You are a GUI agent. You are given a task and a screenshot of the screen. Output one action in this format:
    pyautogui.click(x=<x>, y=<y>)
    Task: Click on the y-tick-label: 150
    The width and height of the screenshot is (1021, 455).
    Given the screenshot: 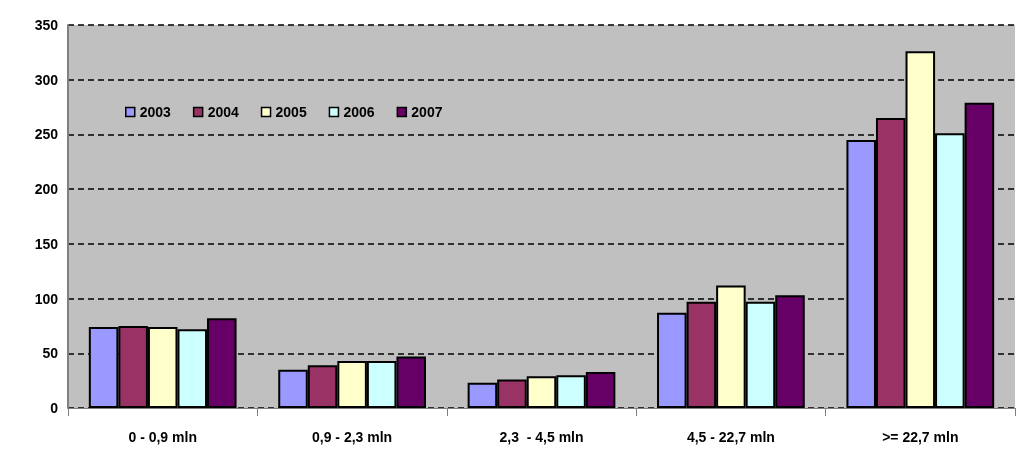 What is the action you would take?
    pyautogui.click(x=46, y=243)
    